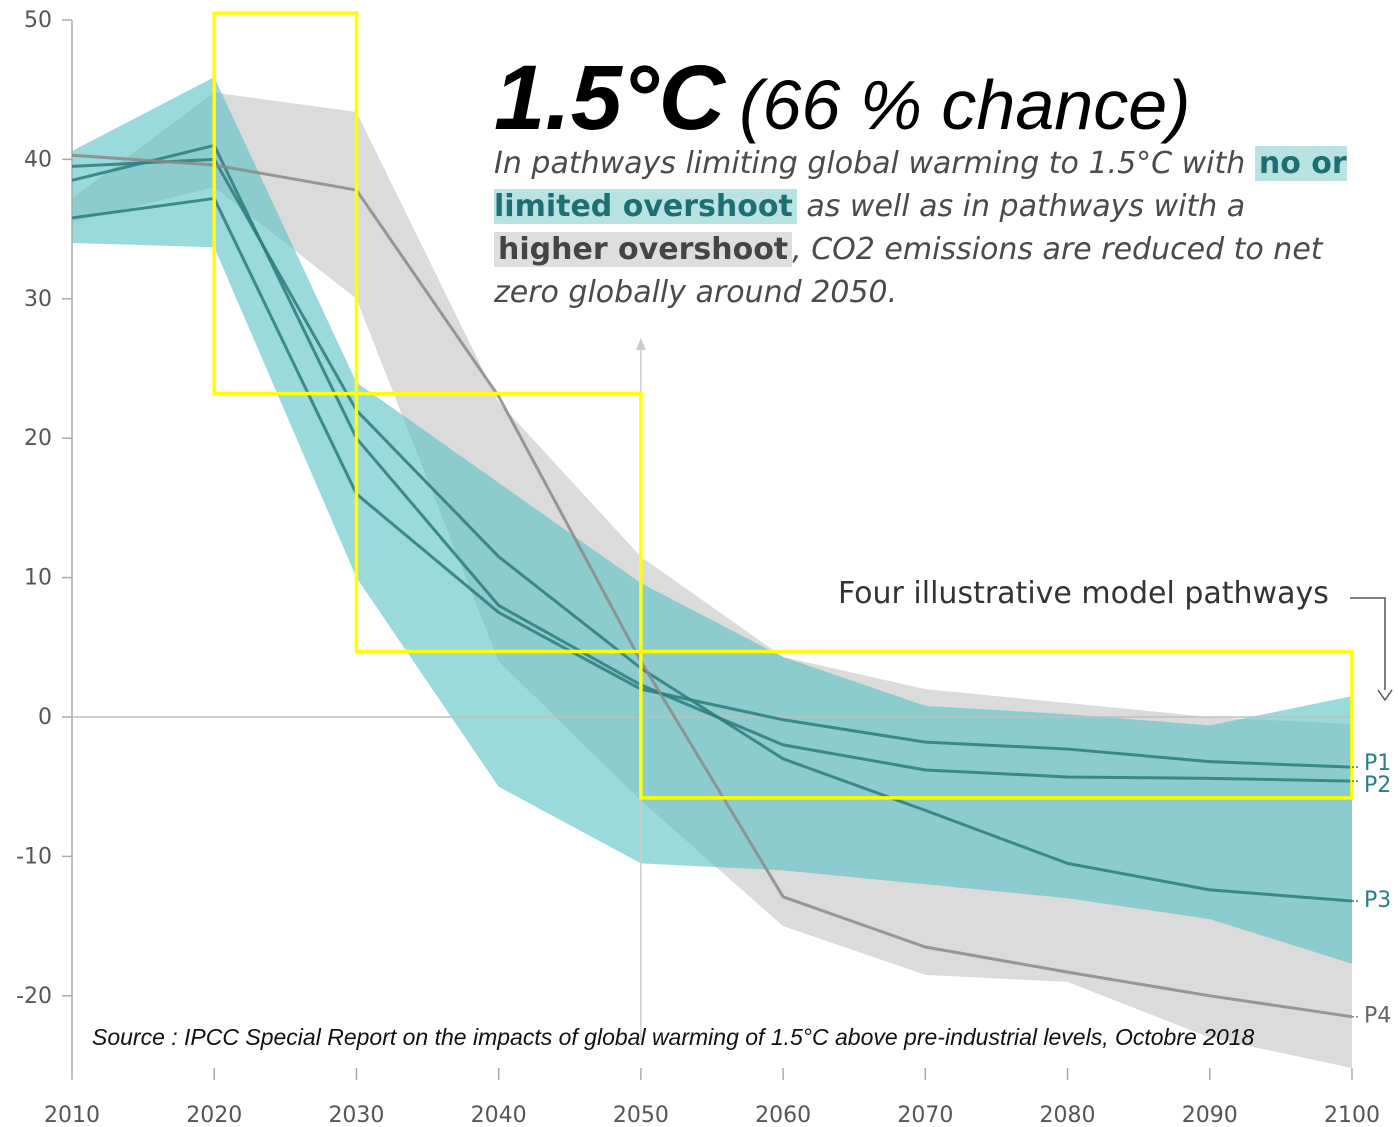  What do you see at coordinates (1377, 1016) in the screenshot?
I see `pathway-label-p4: P4` at bounding box center [1377, 1016].